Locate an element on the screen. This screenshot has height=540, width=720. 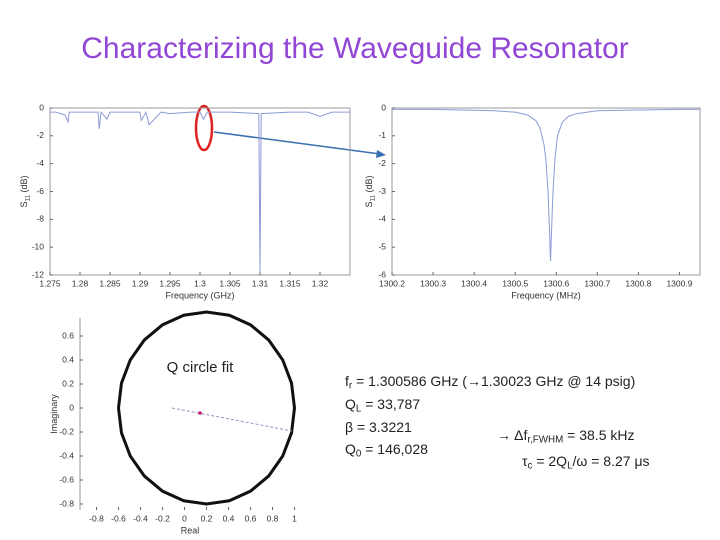
x-tick-label: 0.6 is located at coordinates (251, 518).